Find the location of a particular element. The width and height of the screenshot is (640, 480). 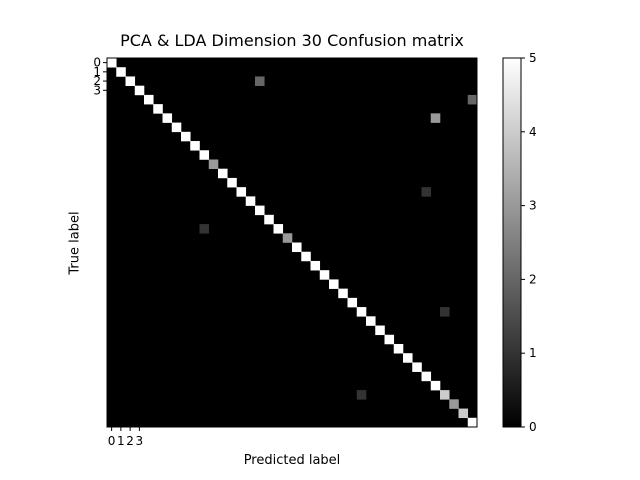

colorbar-tick-label: 4 is located at coordinates (533, 132).